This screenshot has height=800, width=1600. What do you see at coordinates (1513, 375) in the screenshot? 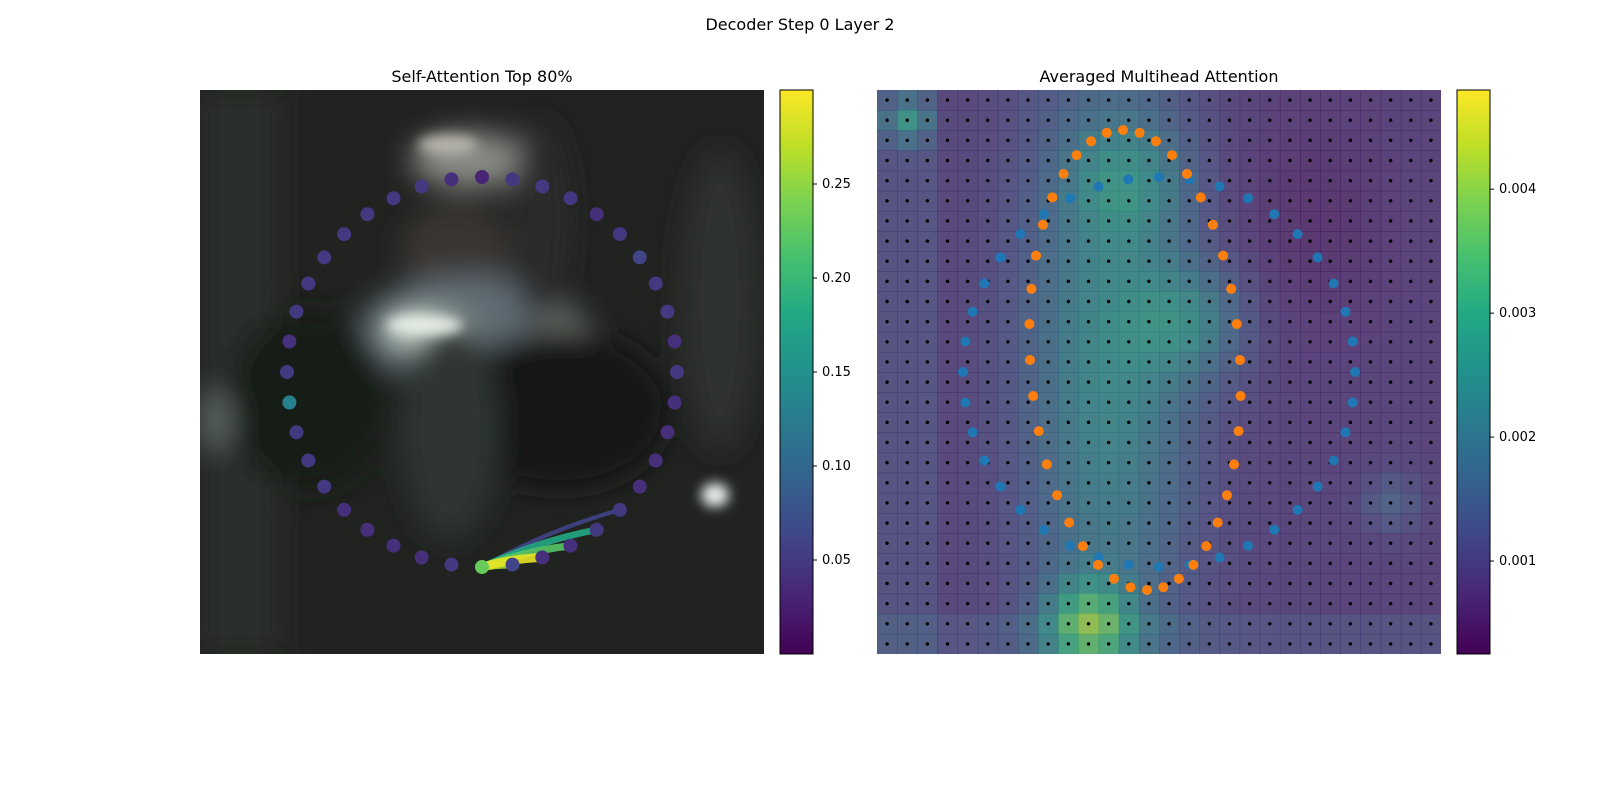
I see `right-colorbar-ticks: 0.001 0.002 0.003 0.004` at bounding box center [1513, 375].